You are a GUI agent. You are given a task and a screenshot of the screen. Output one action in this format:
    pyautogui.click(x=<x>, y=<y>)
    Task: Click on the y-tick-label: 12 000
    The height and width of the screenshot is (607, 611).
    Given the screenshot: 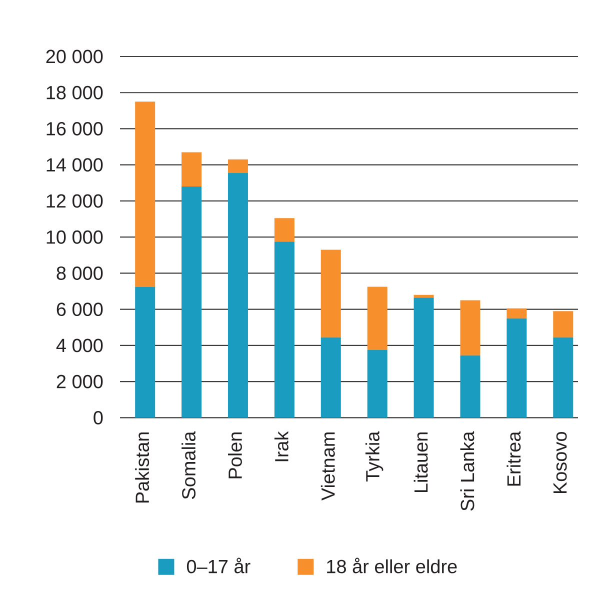 What is the action you would take?
    pyautogui.click(x=74, y=201)
    